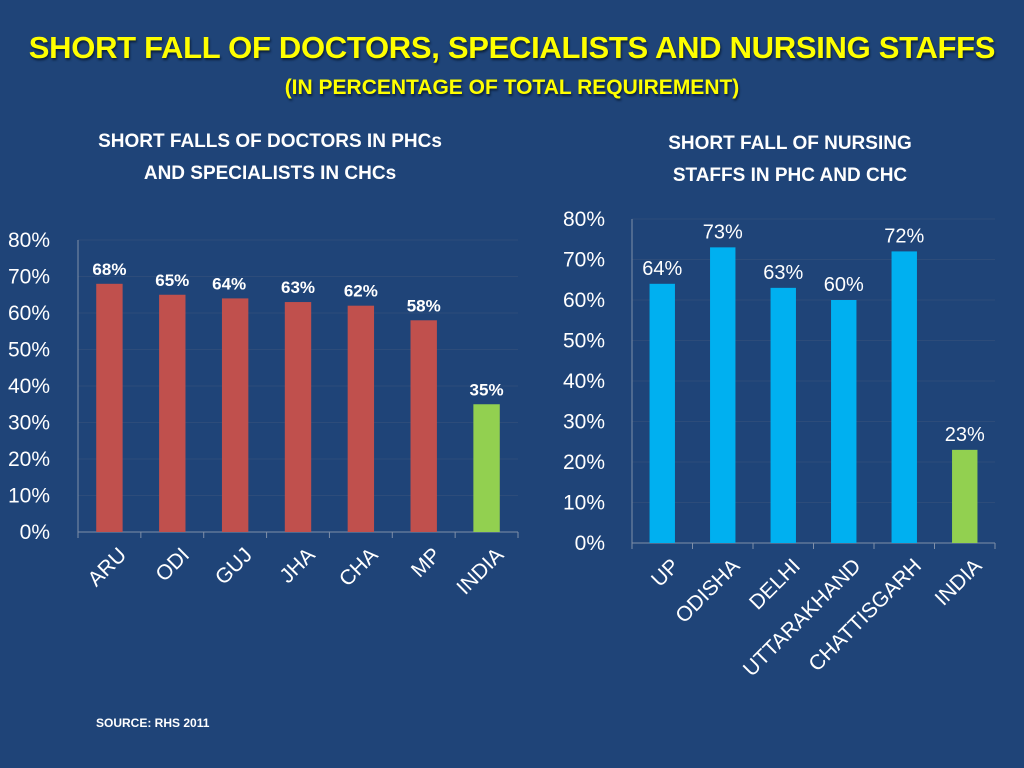 This screenshot has width=1024, height=768. I want to click on nursing-data-label: 23%, so click(965, 435).